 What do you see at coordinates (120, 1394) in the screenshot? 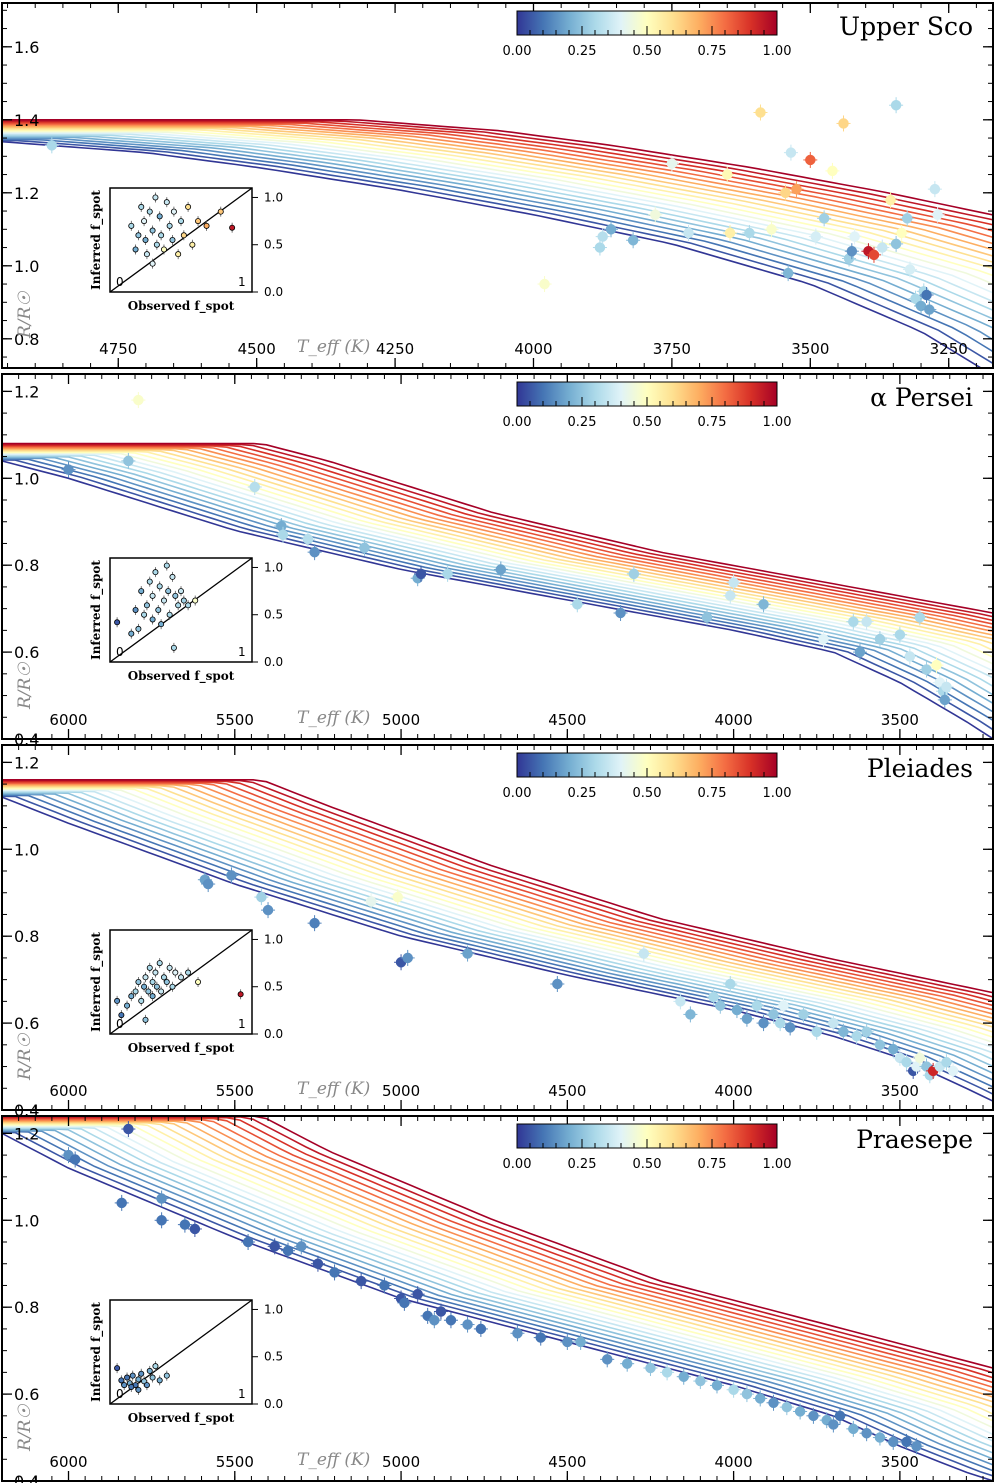
I see `inset-x-label-min: 0` at bounding box center [120, 1394].